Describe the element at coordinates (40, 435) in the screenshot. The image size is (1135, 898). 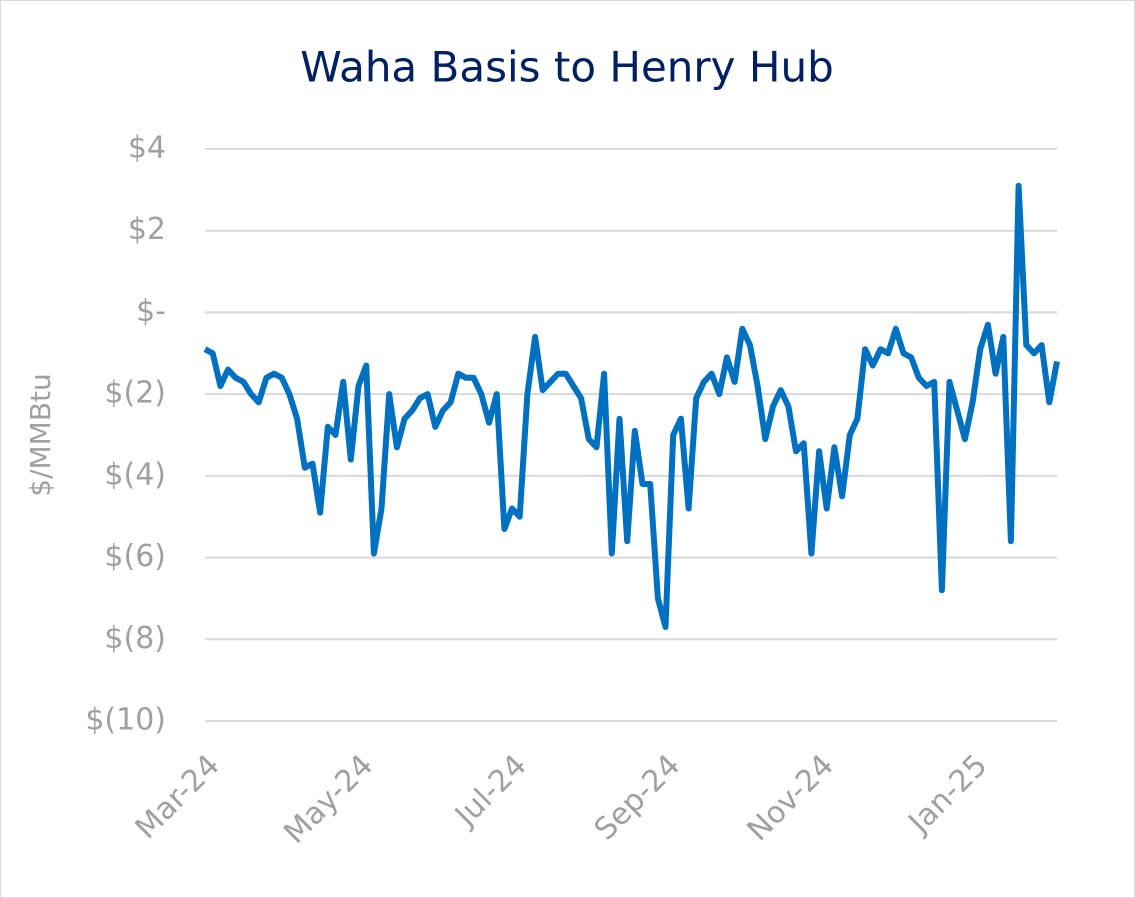
I see `y-axis-label: $/MMBtu` at that location.